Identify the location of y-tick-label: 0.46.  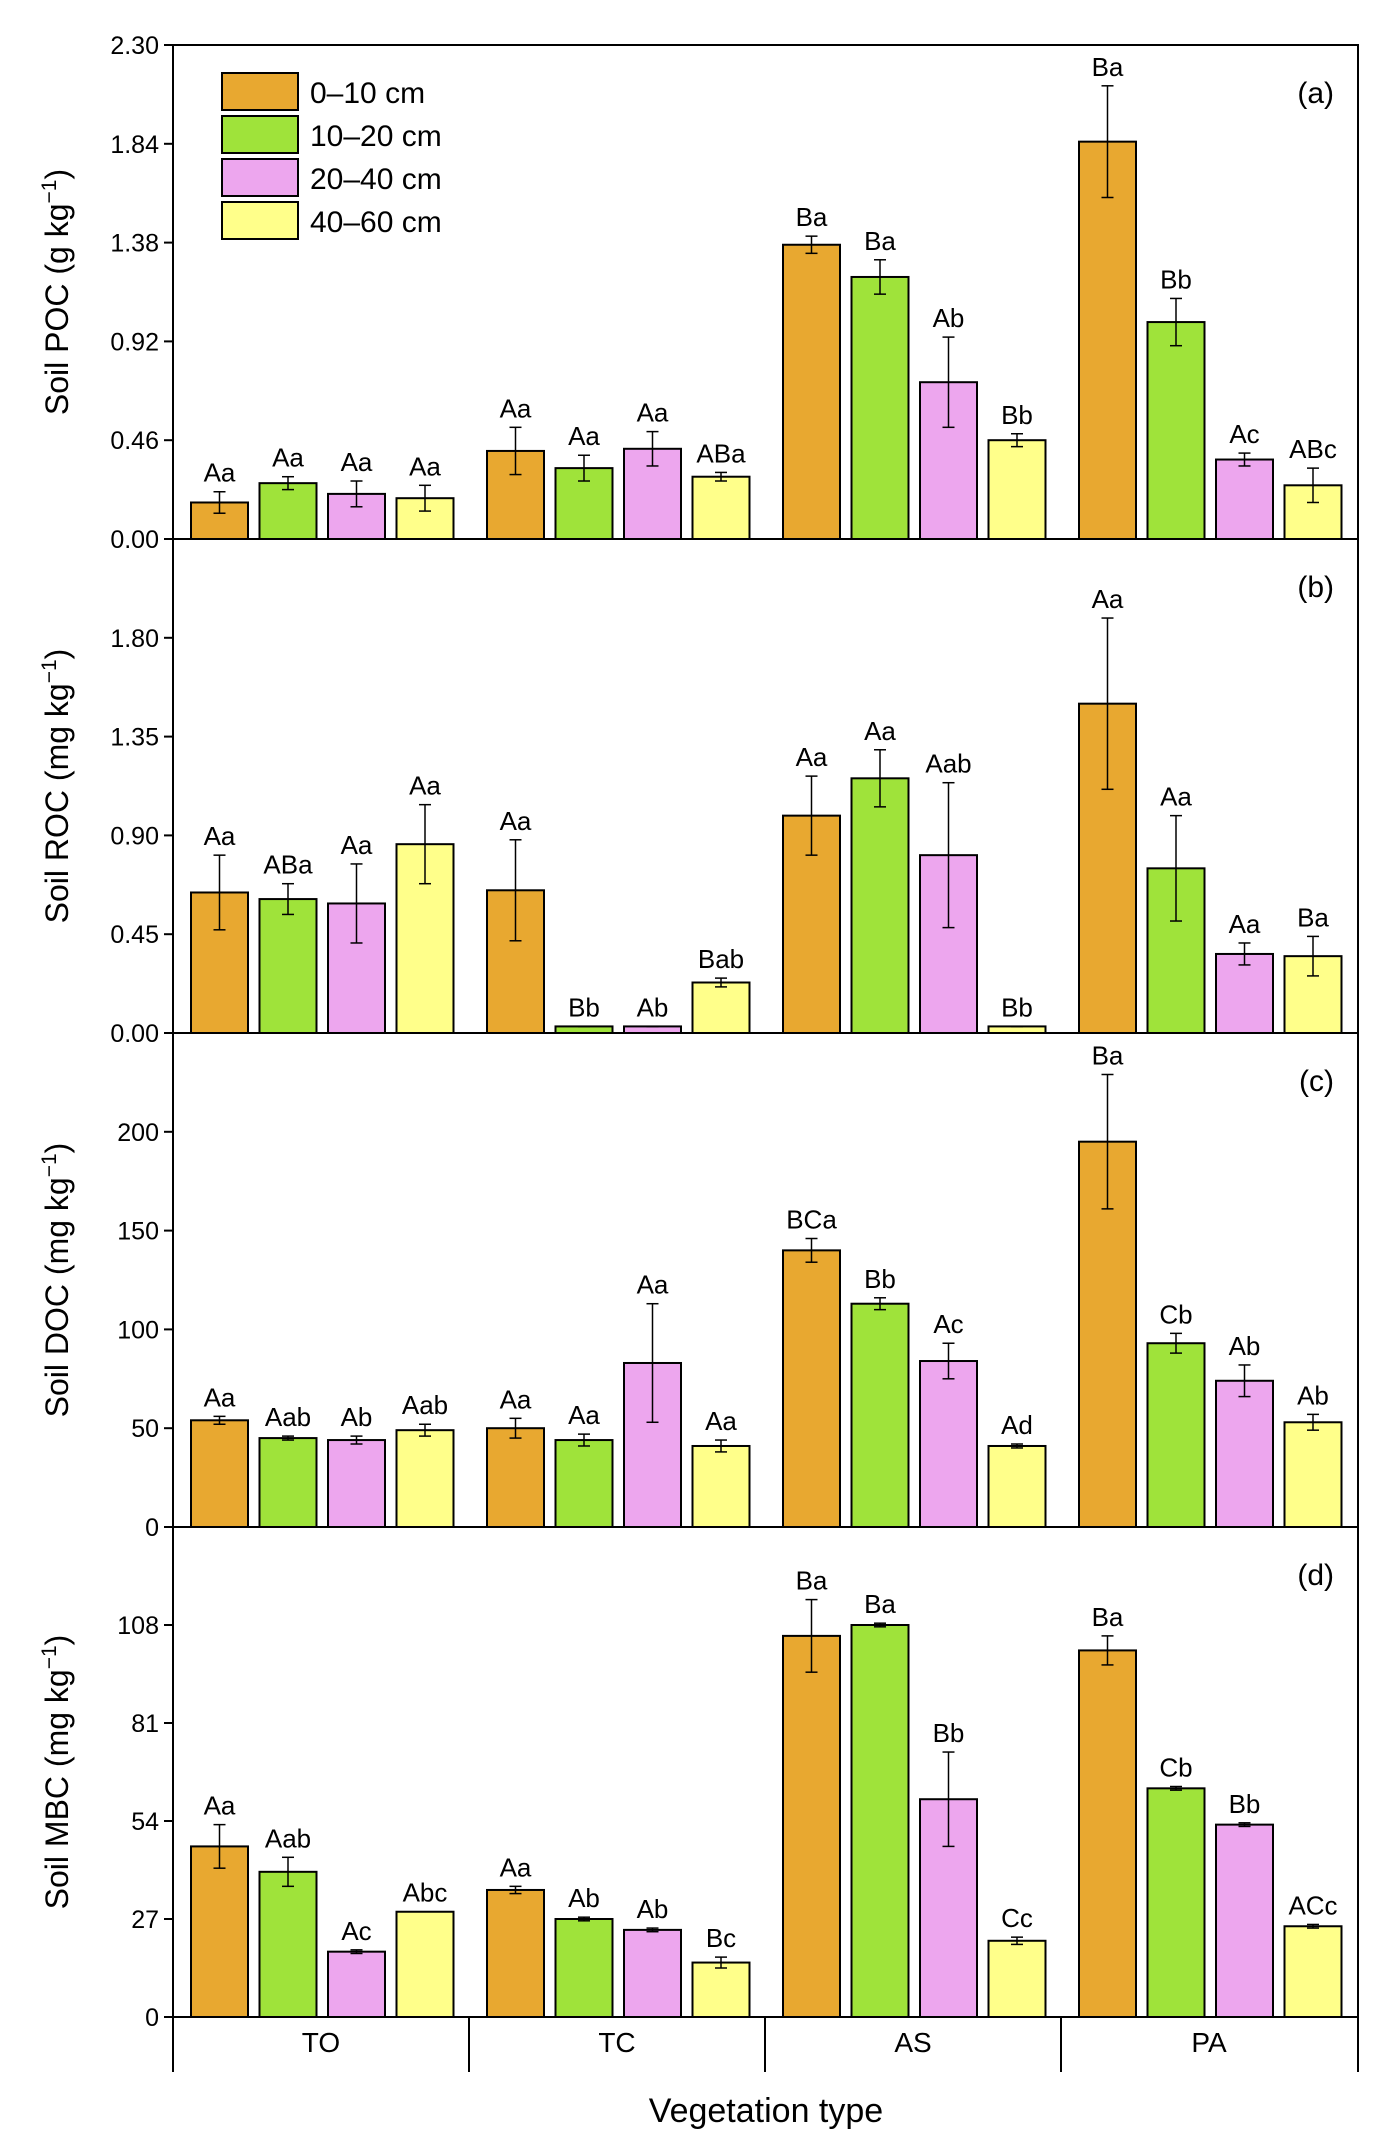
(134, 441).